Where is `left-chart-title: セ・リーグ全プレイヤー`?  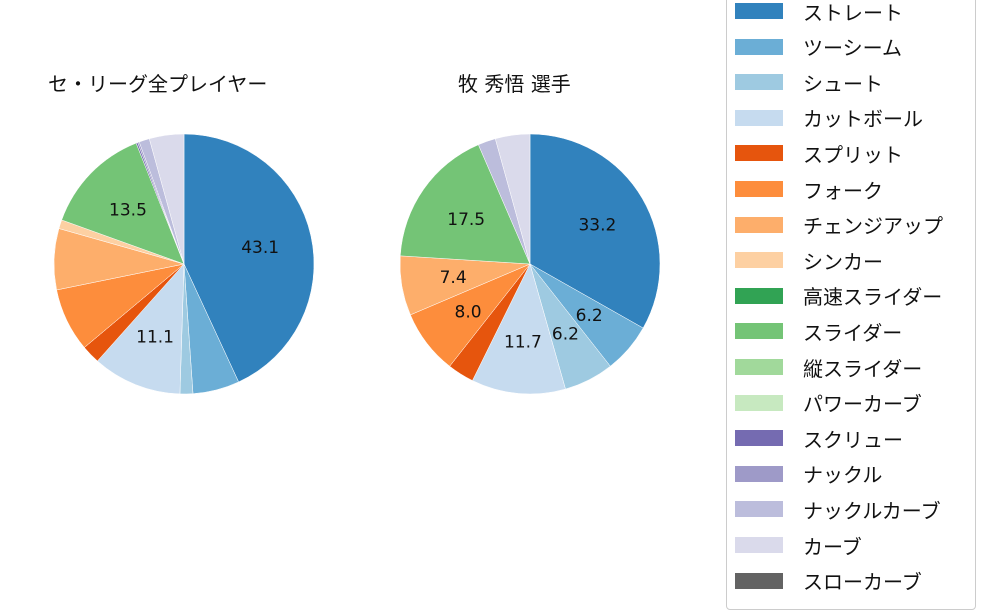 left-chart-title: セ・リーグ全プレイヤー is located at coordinates (158, 84).